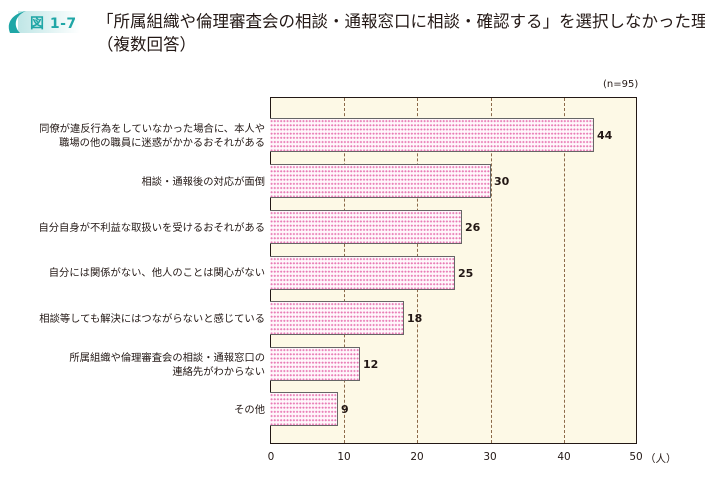 The image size is (705, 490). Describe the element at coordinates (417, 457) in the screenshot. I see `x-tick-label: 20` at that location.